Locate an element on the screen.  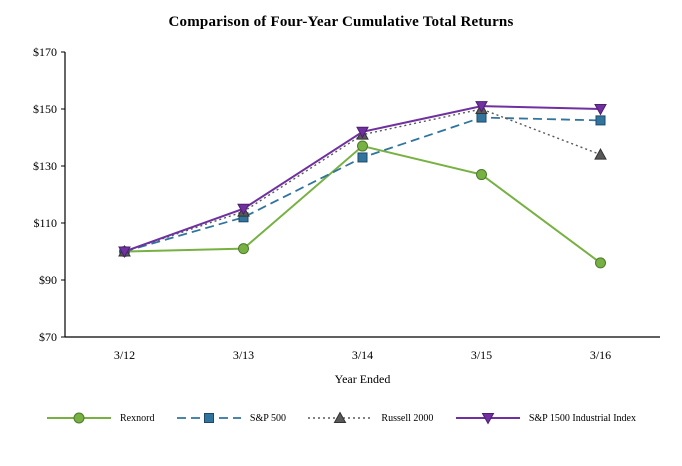
legend-item-s-p-500: S&P 500 is located at coordinates (231, 418).